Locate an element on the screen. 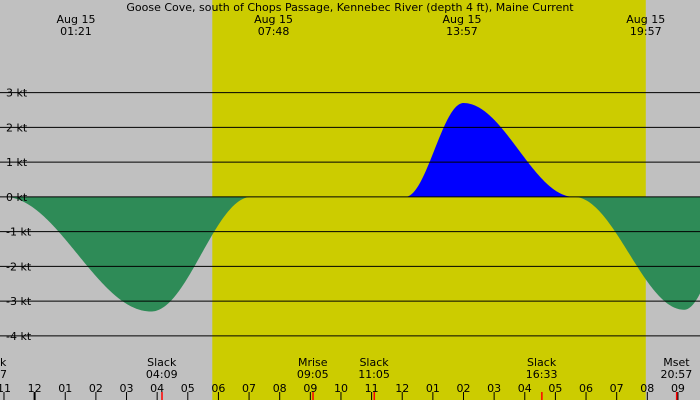  y-tick-label: 2 kt is located at coordinates (17, 127).